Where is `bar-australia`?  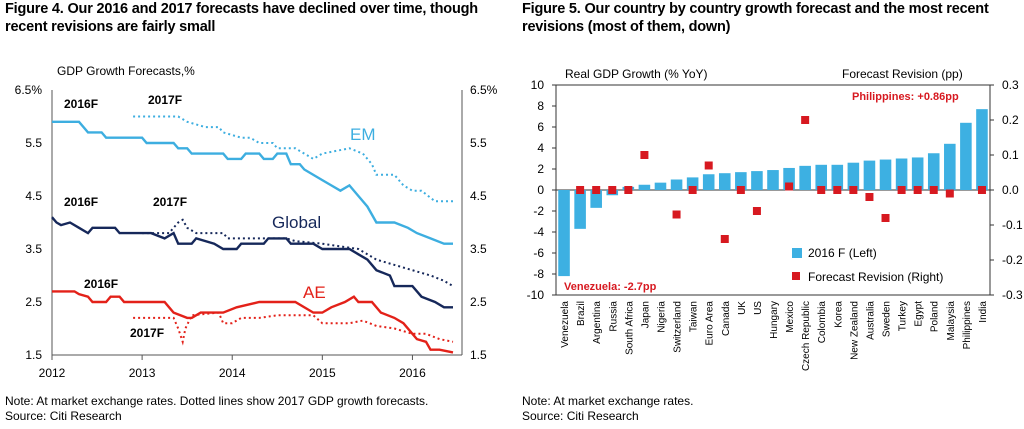
bar-australia is located at coordinates (869, 175).